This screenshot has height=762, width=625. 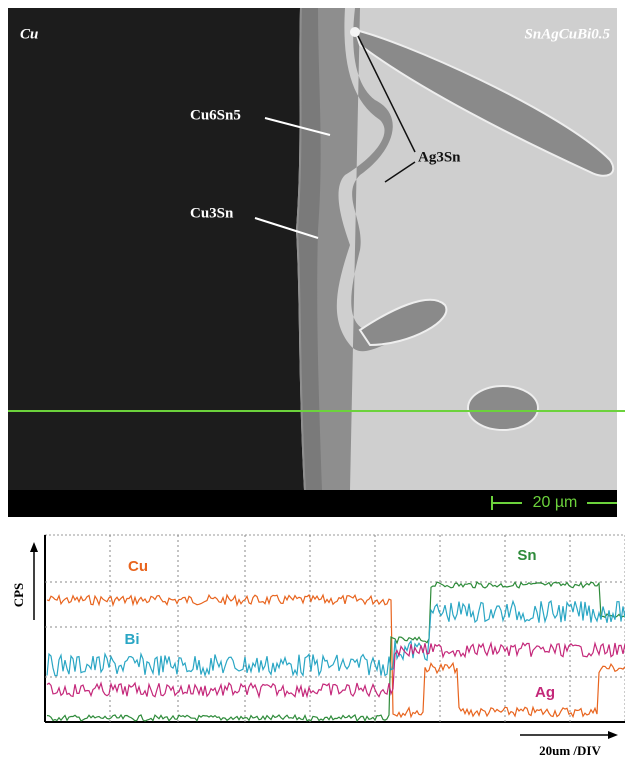 What do you see at coordinates (526, 555) in the screenshot?
I see `series-label: Sn` at bounding box center [526, 555].